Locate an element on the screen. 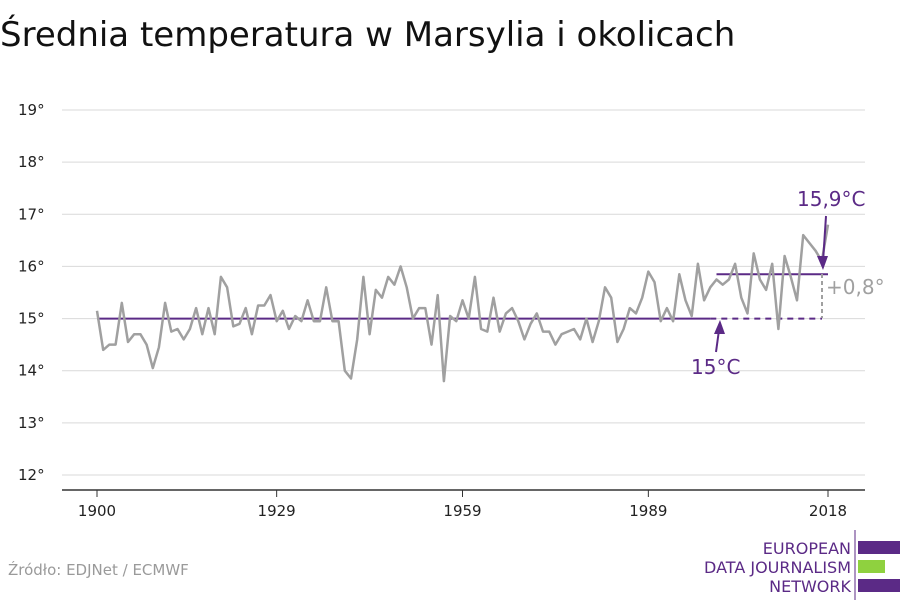  source-note: Źródło: EDJNet / ECMWF is located at coordinates (98, 569).